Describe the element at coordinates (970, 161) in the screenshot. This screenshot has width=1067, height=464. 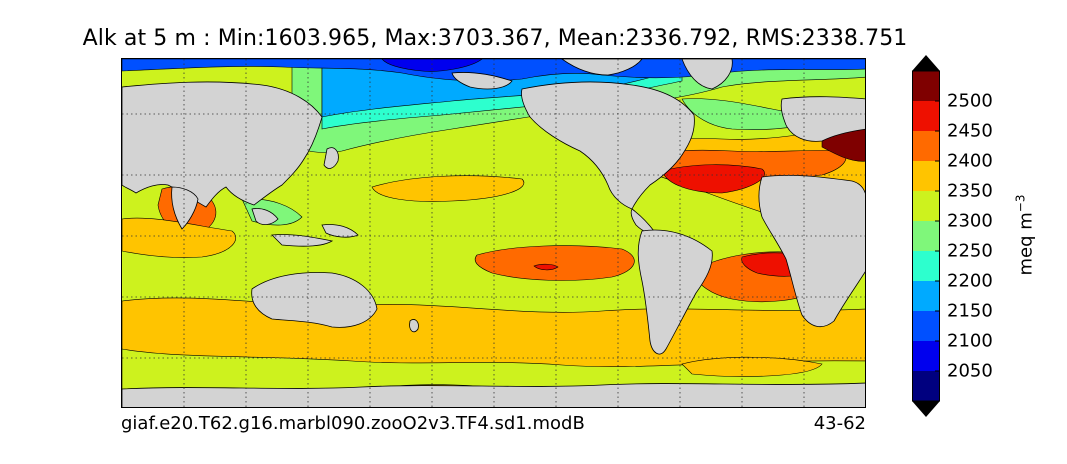
I see `colorbar-tick-label: 2400` at that location.